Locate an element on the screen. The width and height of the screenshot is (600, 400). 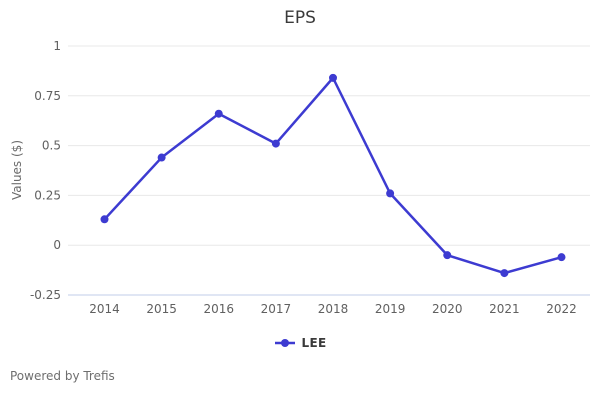
y-axis-title: Values ($) is located at coordinates (17, 170).